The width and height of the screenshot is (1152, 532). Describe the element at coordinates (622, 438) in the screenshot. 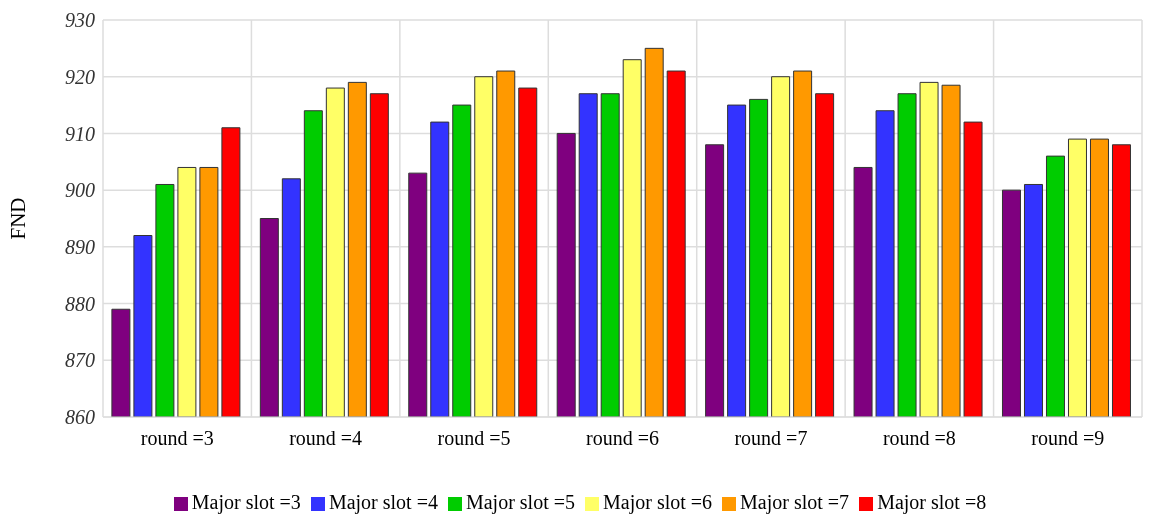

I see `x-tick-label: round =6` at that location.